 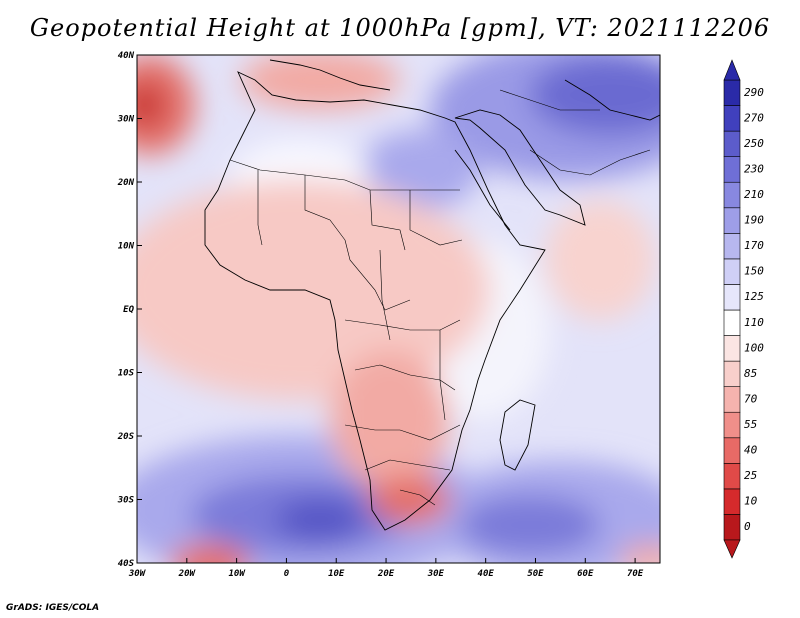 What do you see at coordinates (754, 271) in the screenshot?
I see `colorbar-label: 150` at bounding box center [754, 271].